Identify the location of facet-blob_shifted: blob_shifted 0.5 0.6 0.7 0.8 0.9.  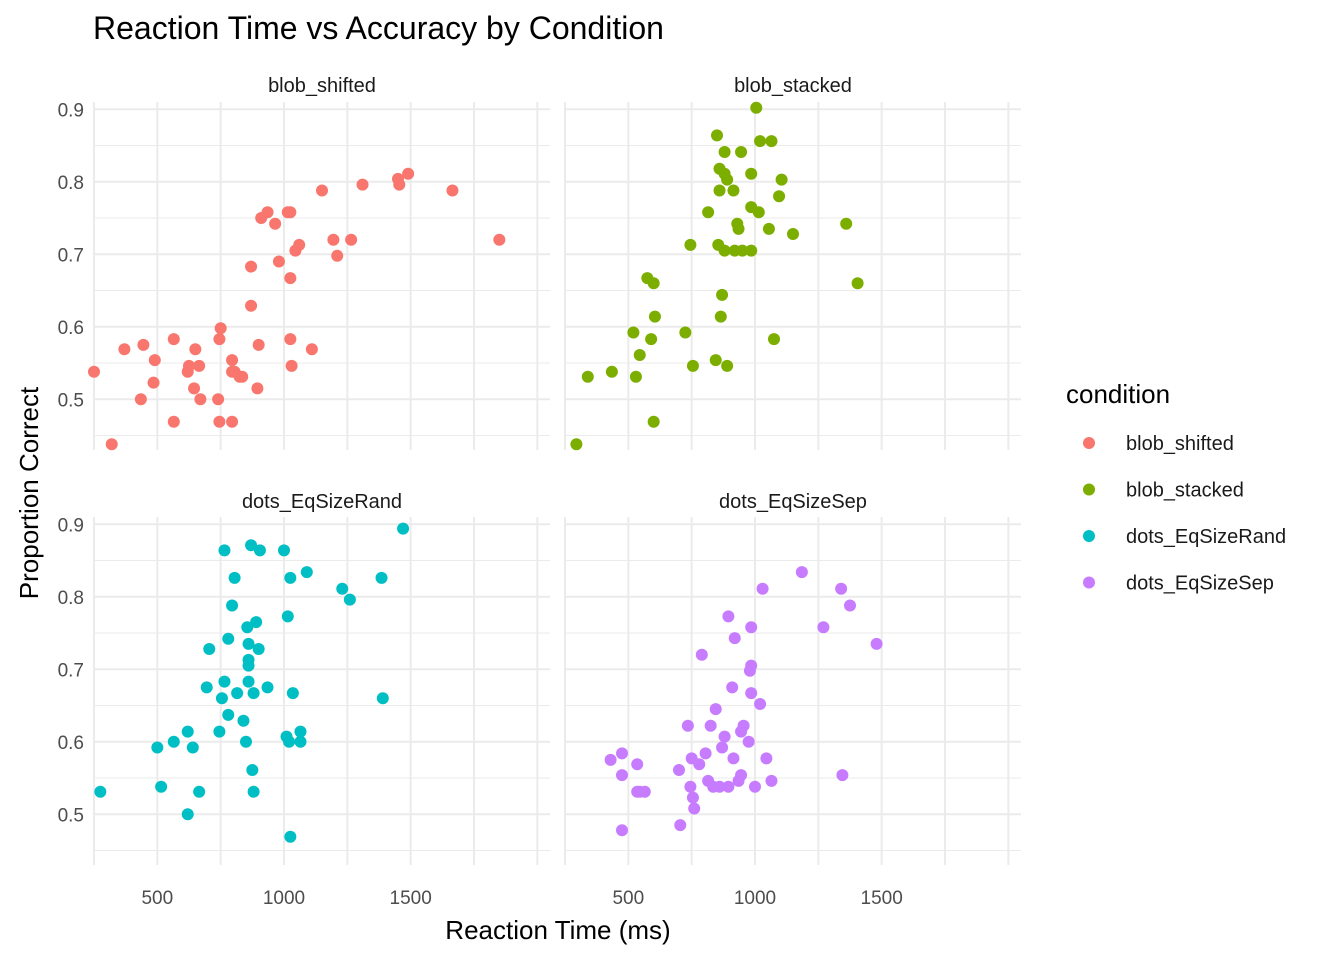
(304, 263).